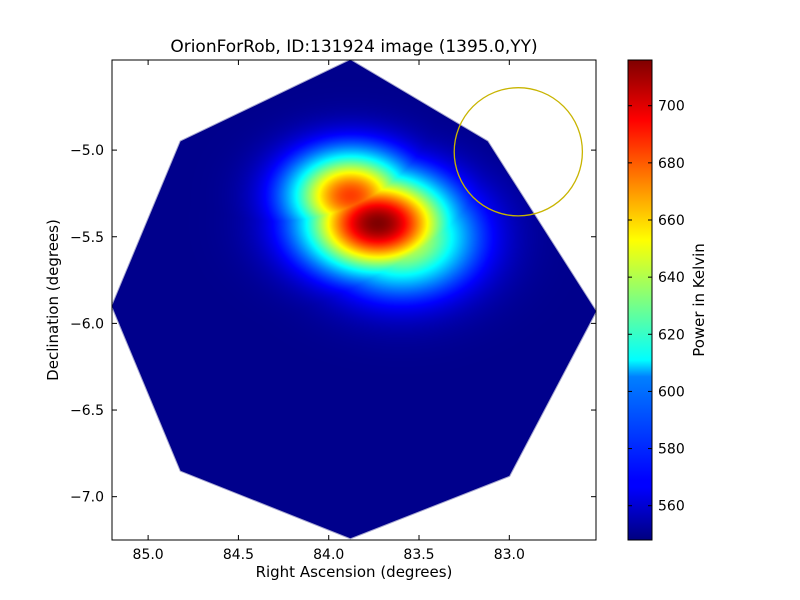 The image size is (800, 600). I want to click on colorbar-frame, so click(640, 300).